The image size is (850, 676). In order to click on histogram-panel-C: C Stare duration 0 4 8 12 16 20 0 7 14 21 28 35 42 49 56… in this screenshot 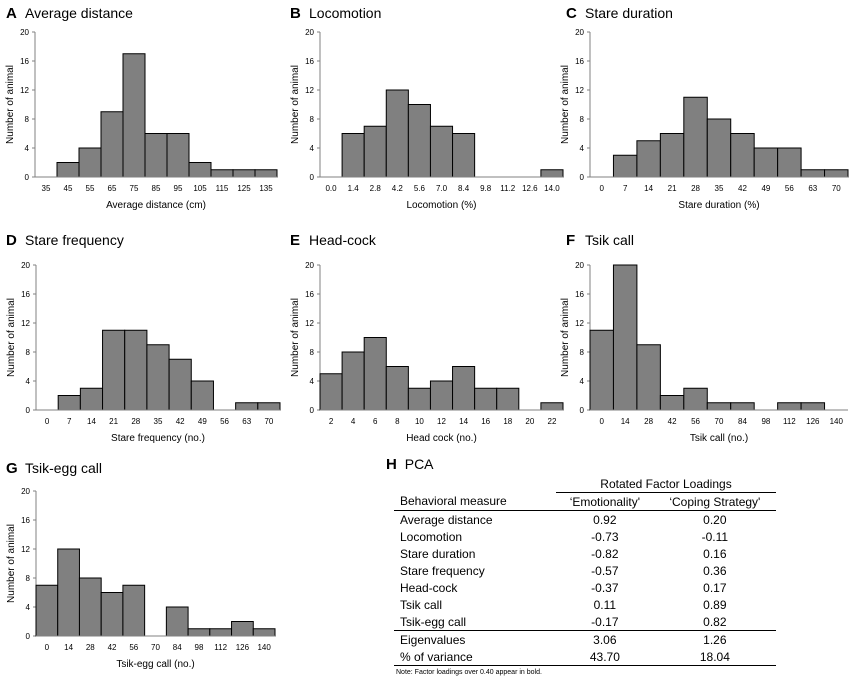, I will do `click(704, 108)`.